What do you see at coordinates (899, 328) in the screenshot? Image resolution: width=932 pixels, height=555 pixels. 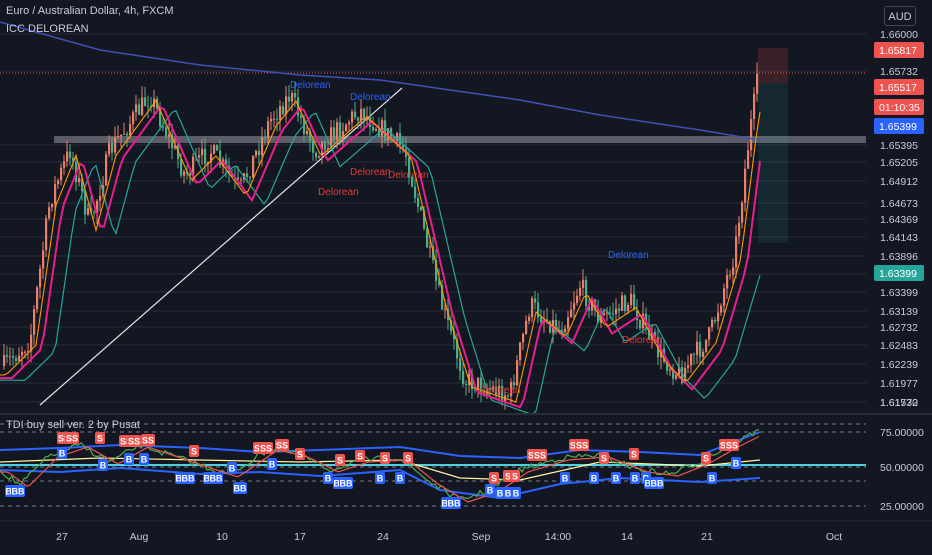 I see `price-tick: 1.62732` at bounding box center [899, 328].